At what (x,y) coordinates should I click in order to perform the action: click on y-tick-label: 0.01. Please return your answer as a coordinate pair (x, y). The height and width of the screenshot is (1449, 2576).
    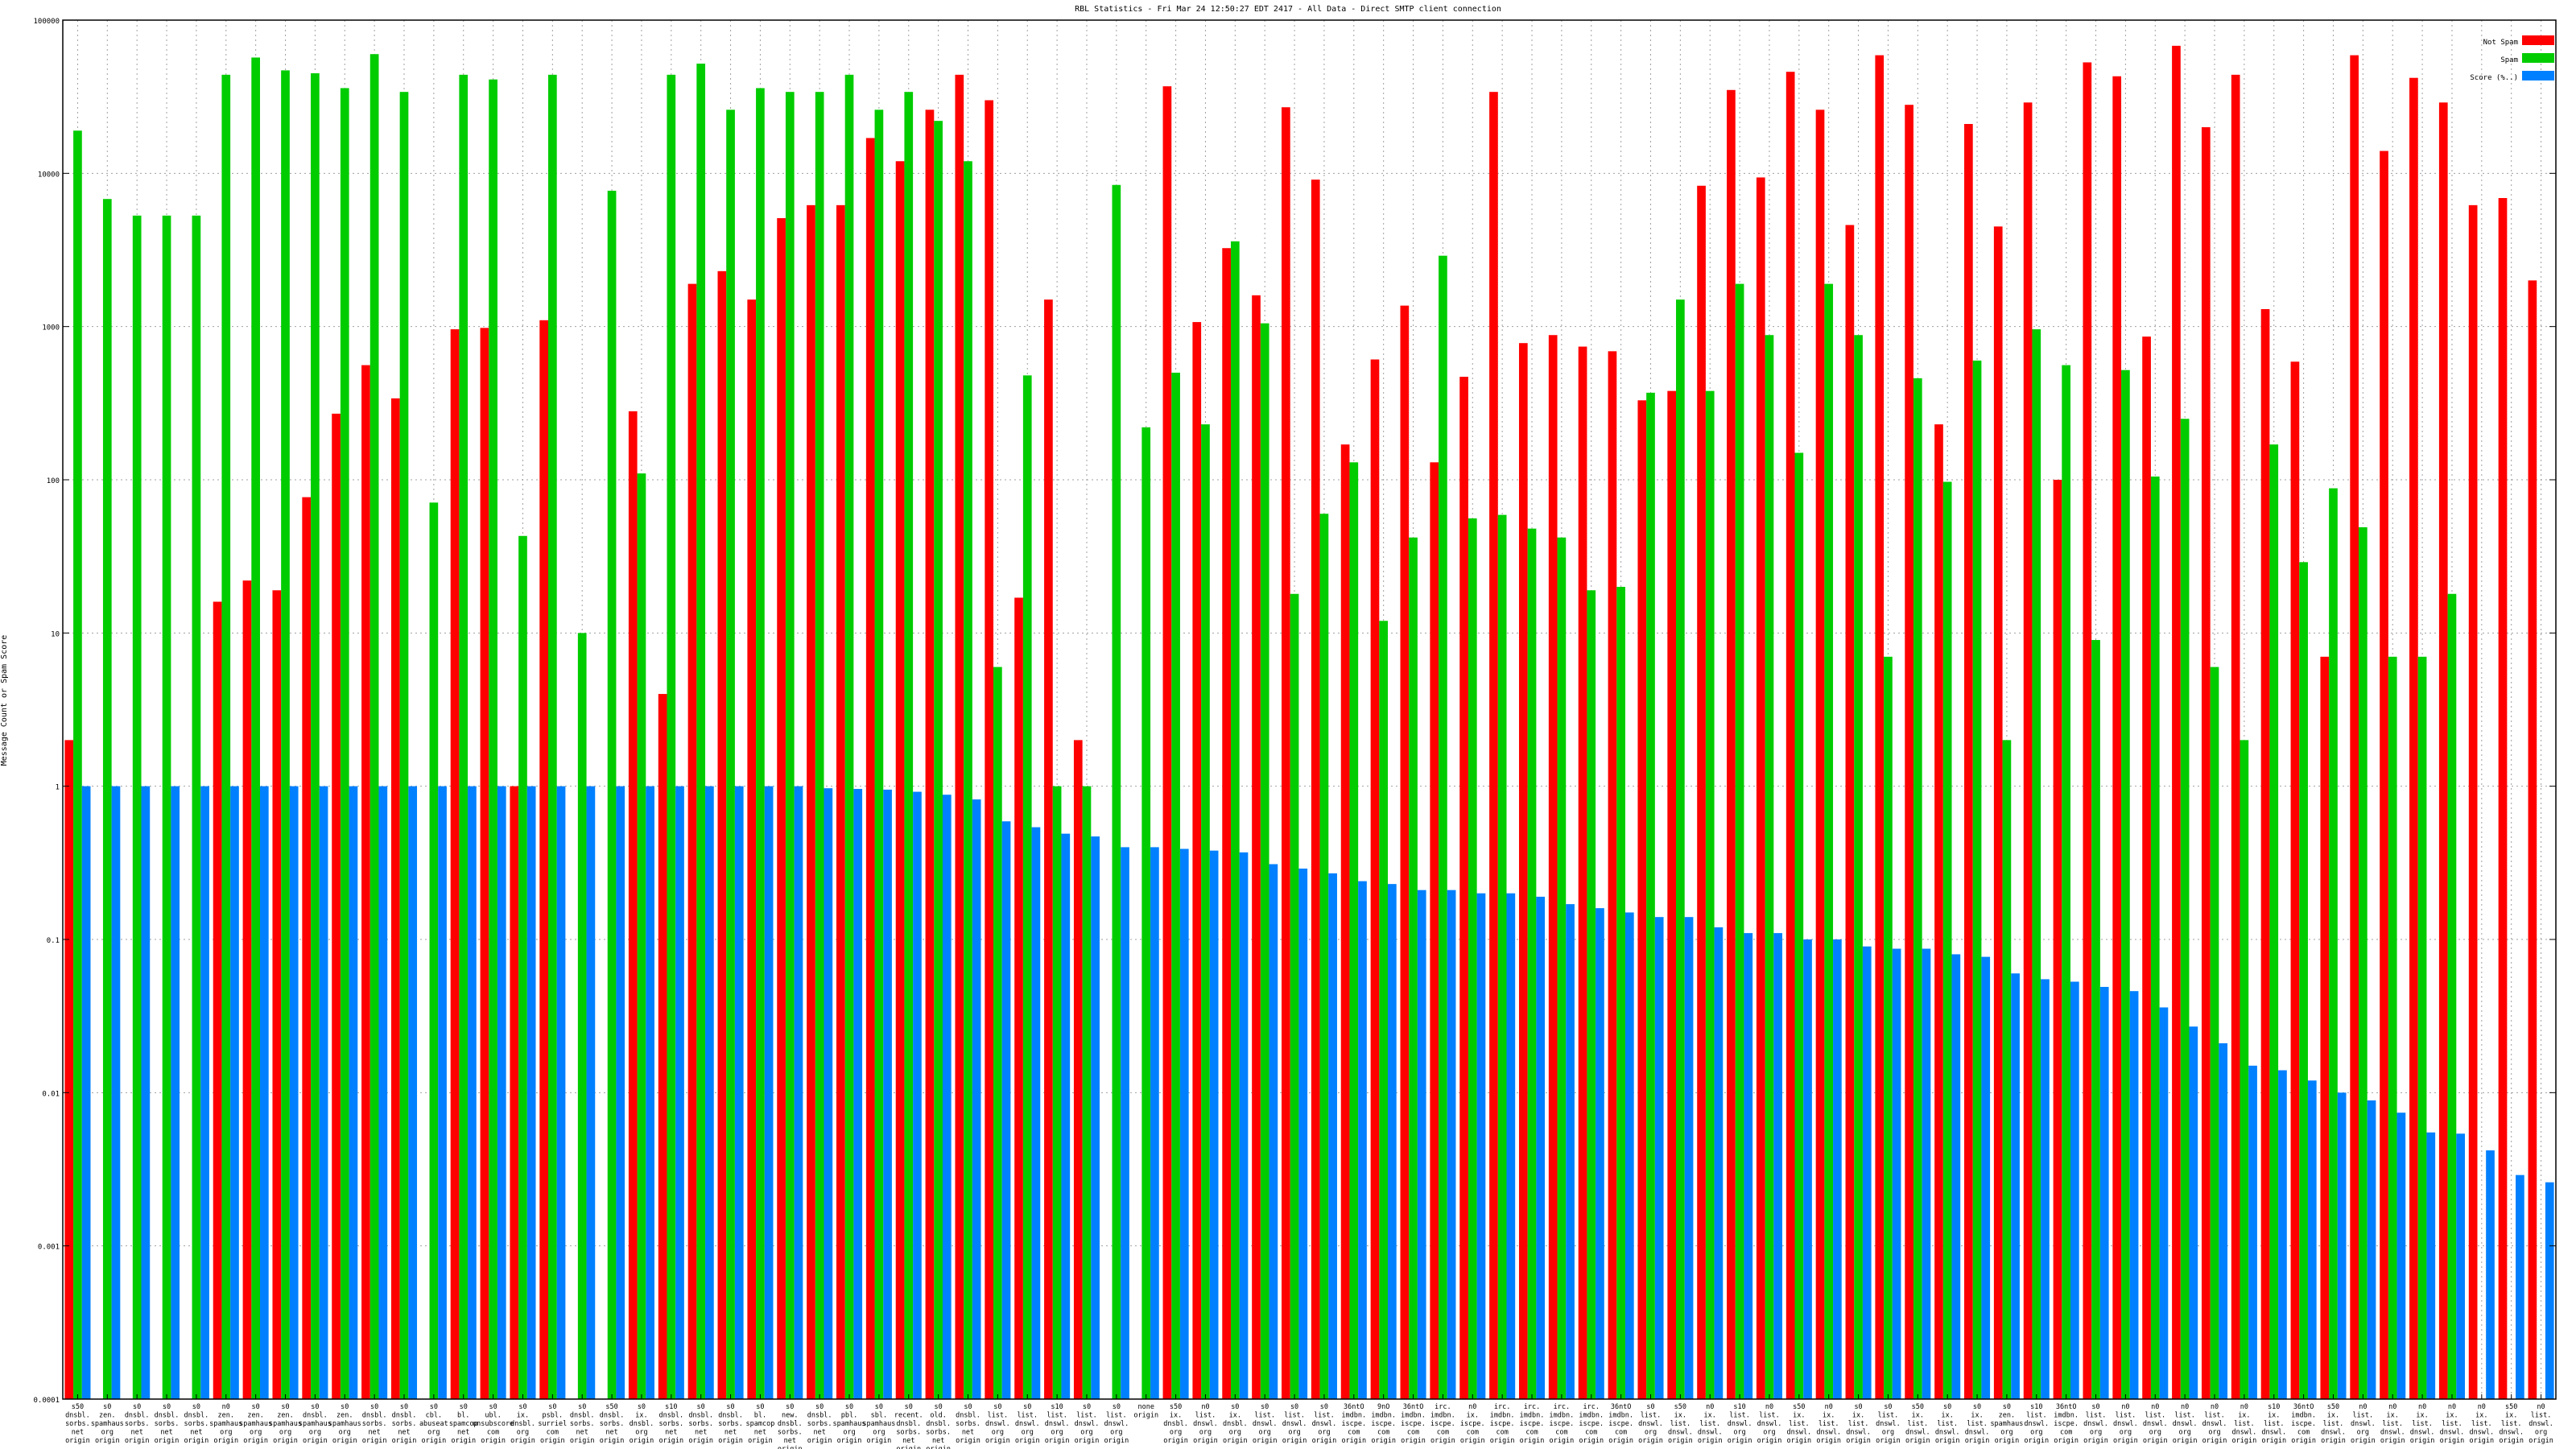
    Looking at the image, I should click on (51, 1094).